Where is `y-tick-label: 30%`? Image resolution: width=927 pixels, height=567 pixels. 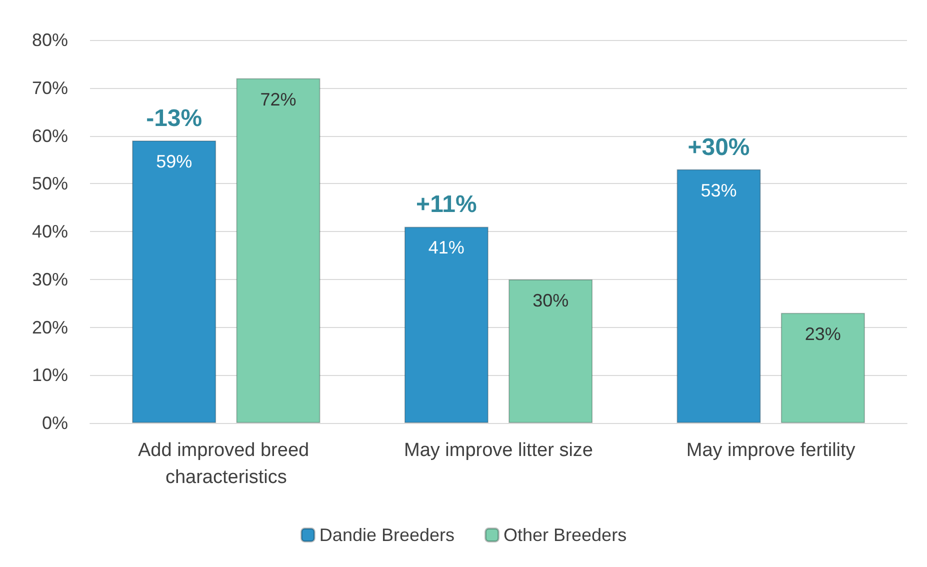
y-tick-label: 30% is located at coordinates (50, 279).